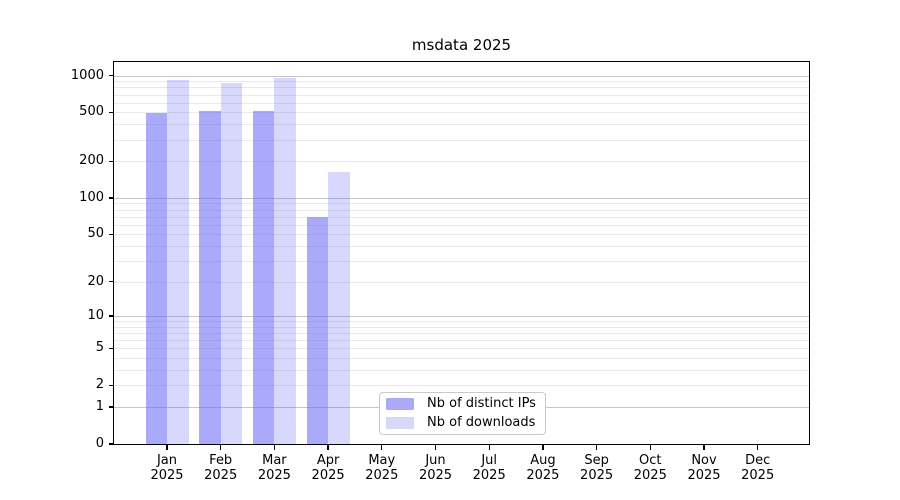 This screenshot has height=500, width=900. What do you see at coordinates (382, 460) in the screenshot?
I see `x-tick-month: May` at bounding box center [382, 460].